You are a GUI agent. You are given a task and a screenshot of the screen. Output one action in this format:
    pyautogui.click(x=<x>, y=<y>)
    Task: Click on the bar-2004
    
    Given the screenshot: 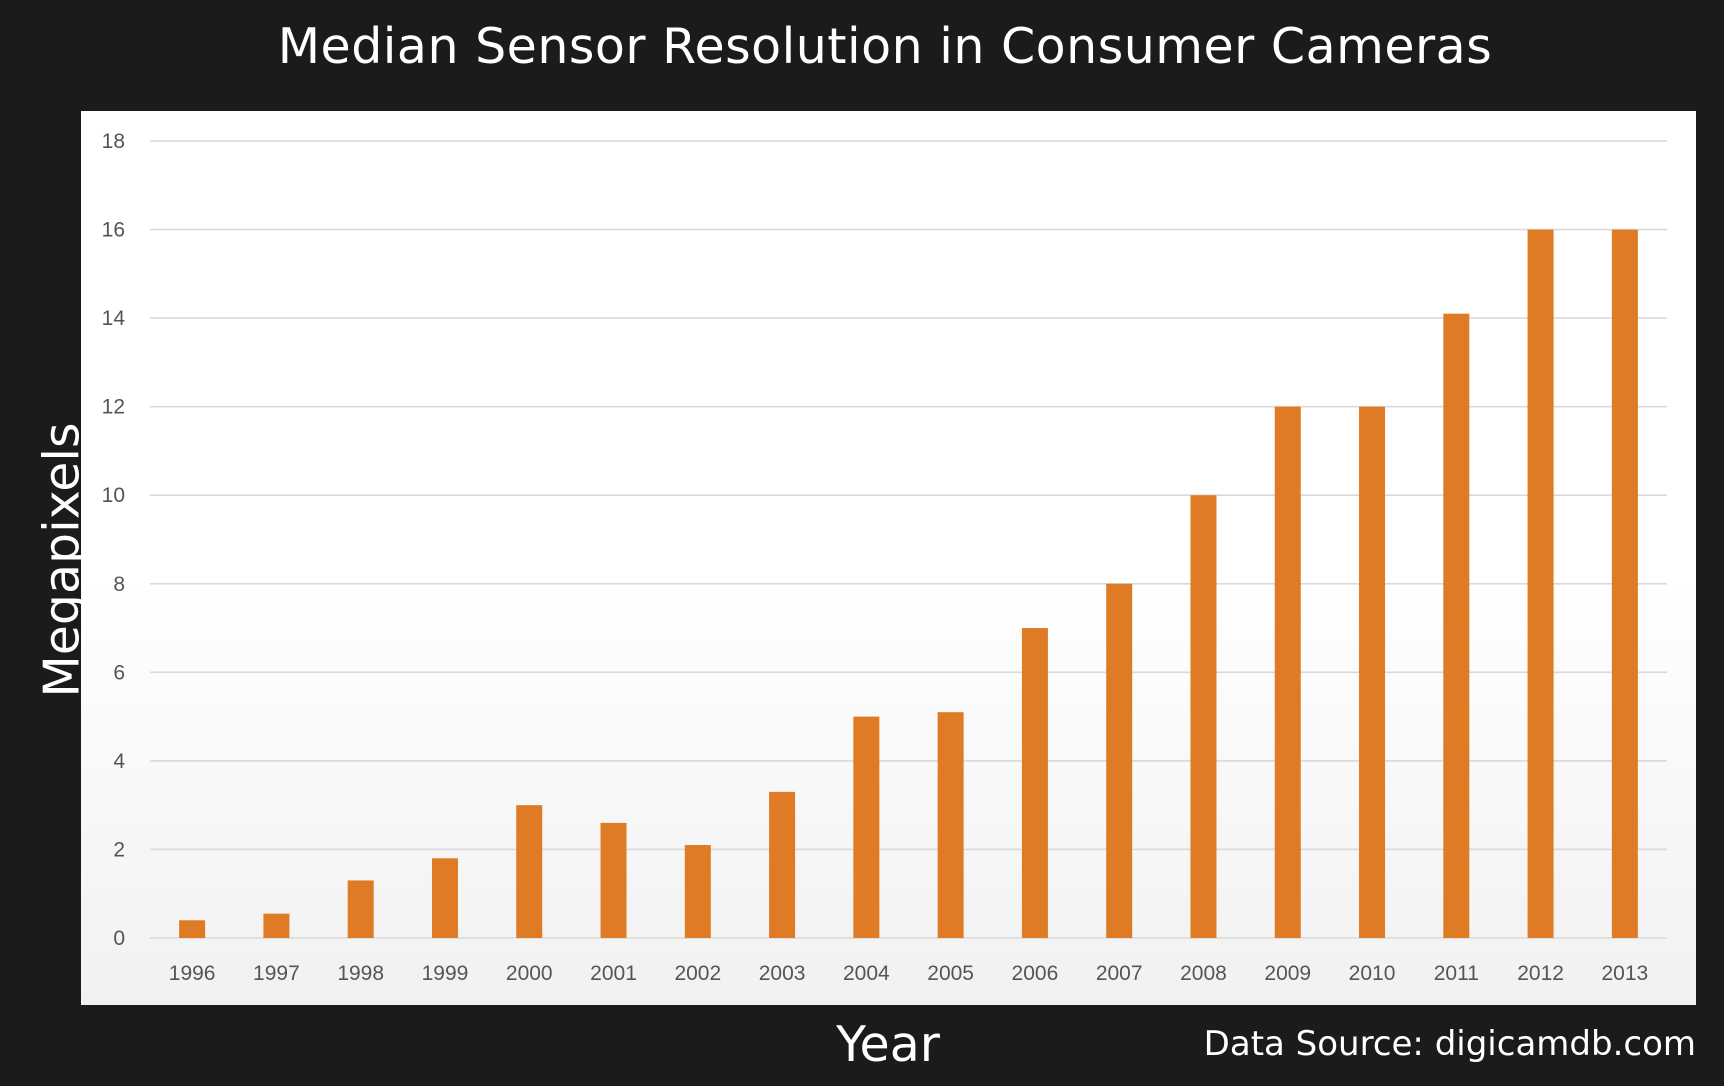 What is the action you would take?
    pyautogui.click(x=866, y=827)
    